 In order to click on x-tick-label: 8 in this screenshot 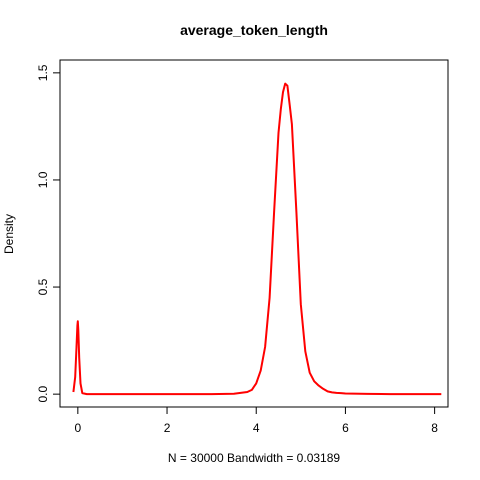, I will do `click(434, 428)`.